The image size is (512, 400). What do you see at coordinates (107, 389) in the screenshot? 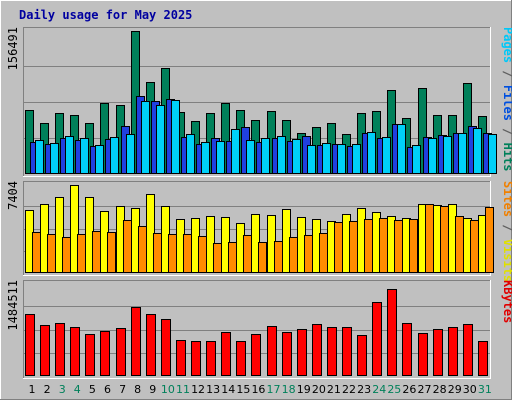
I see `day-label-6: 6` at bounding box center [107, 389].